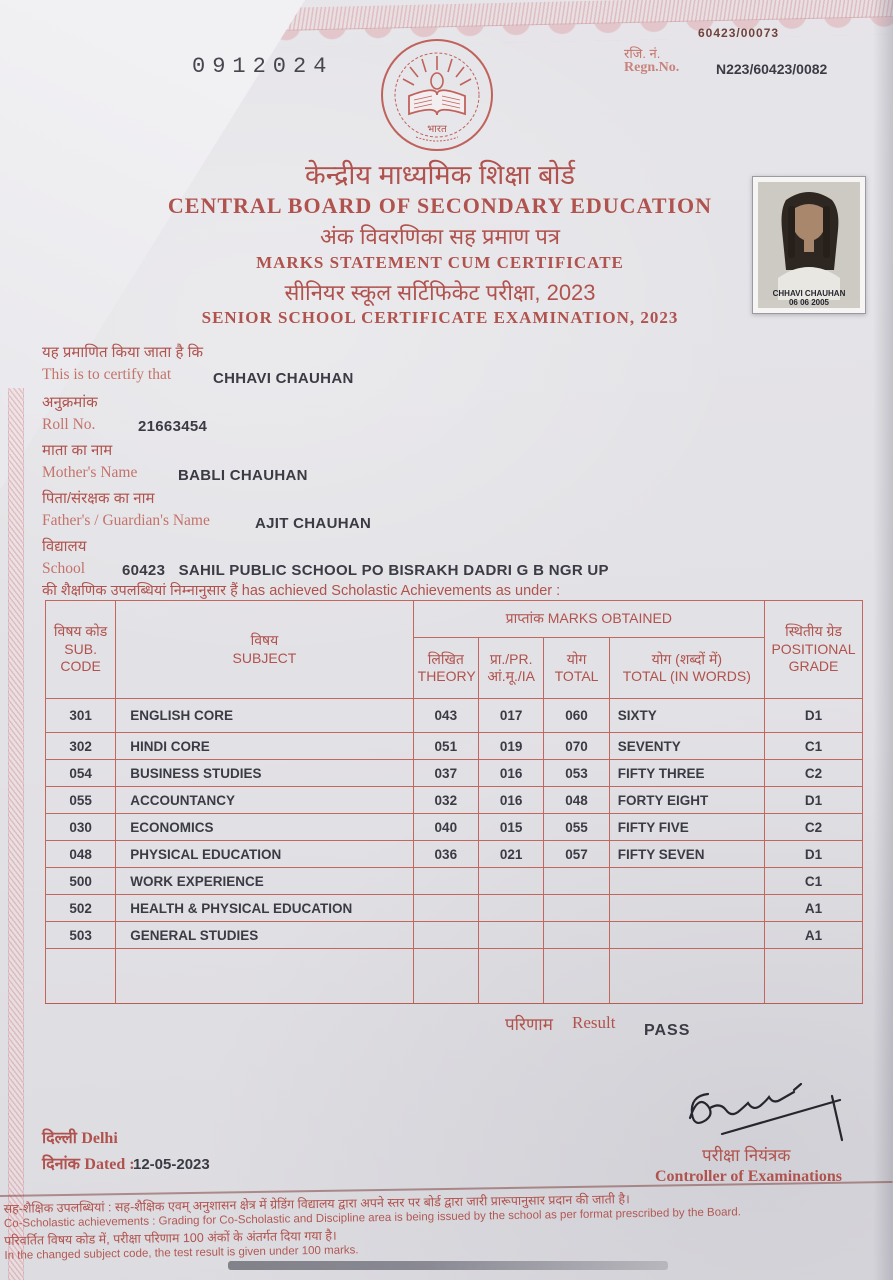 The width and height of the screenshot is (893, 1280). Describe the element at coordinates (746, 1155) in the screenshot. I see `controller-label-hindi: परीक्षा नियंत्रक` at that location.